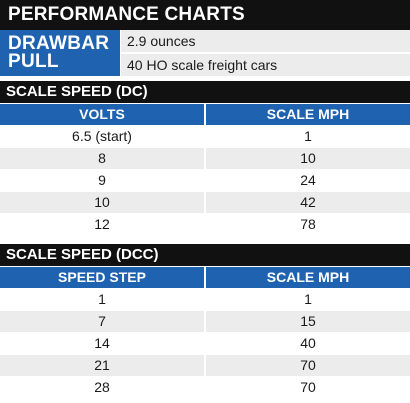  Describe the element at coordinates (265, 65) in the screenshot. I see `drawbar-pull-cars: 40 HO scale freight cars` at that location.